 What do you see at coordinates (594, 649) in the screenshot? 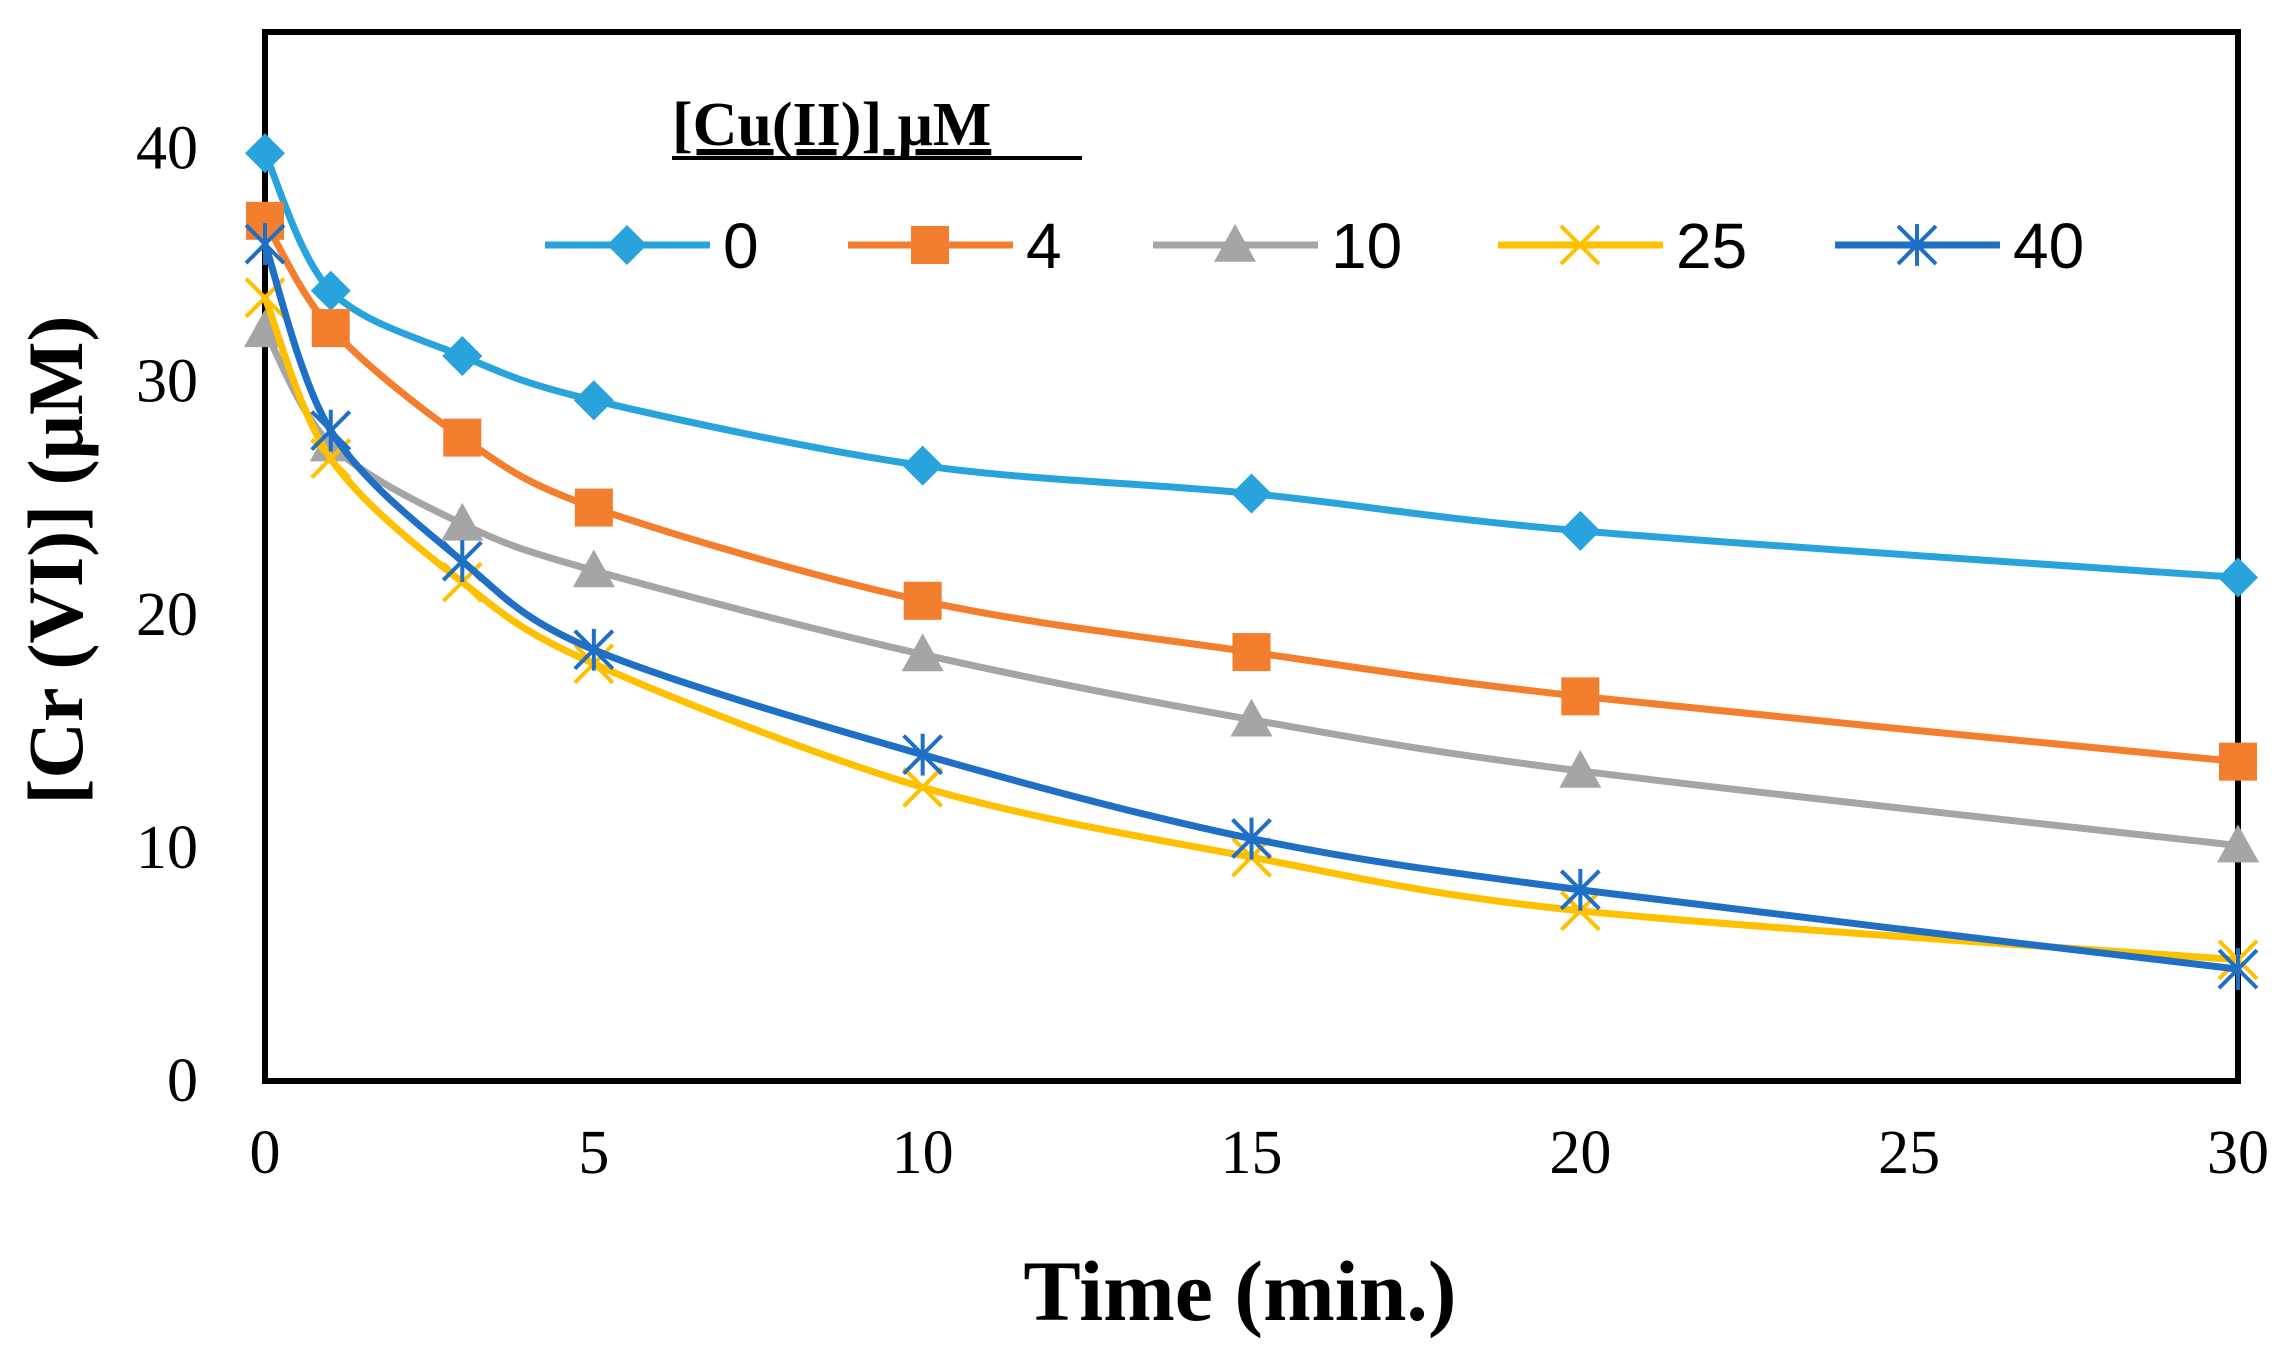
I see `data-point-40-t5` at bounding box center [594, 649].